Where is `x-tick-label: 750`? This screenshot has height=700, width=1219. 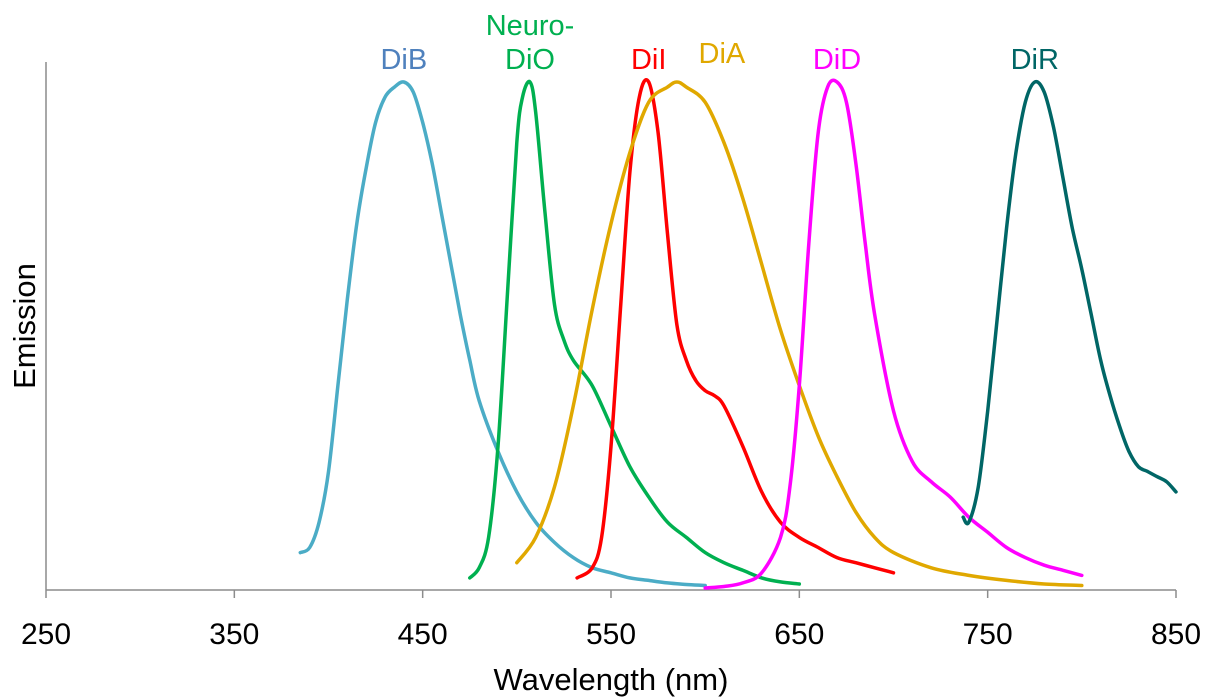 x-tick-label: 750 is located at coordinates (988, 634).